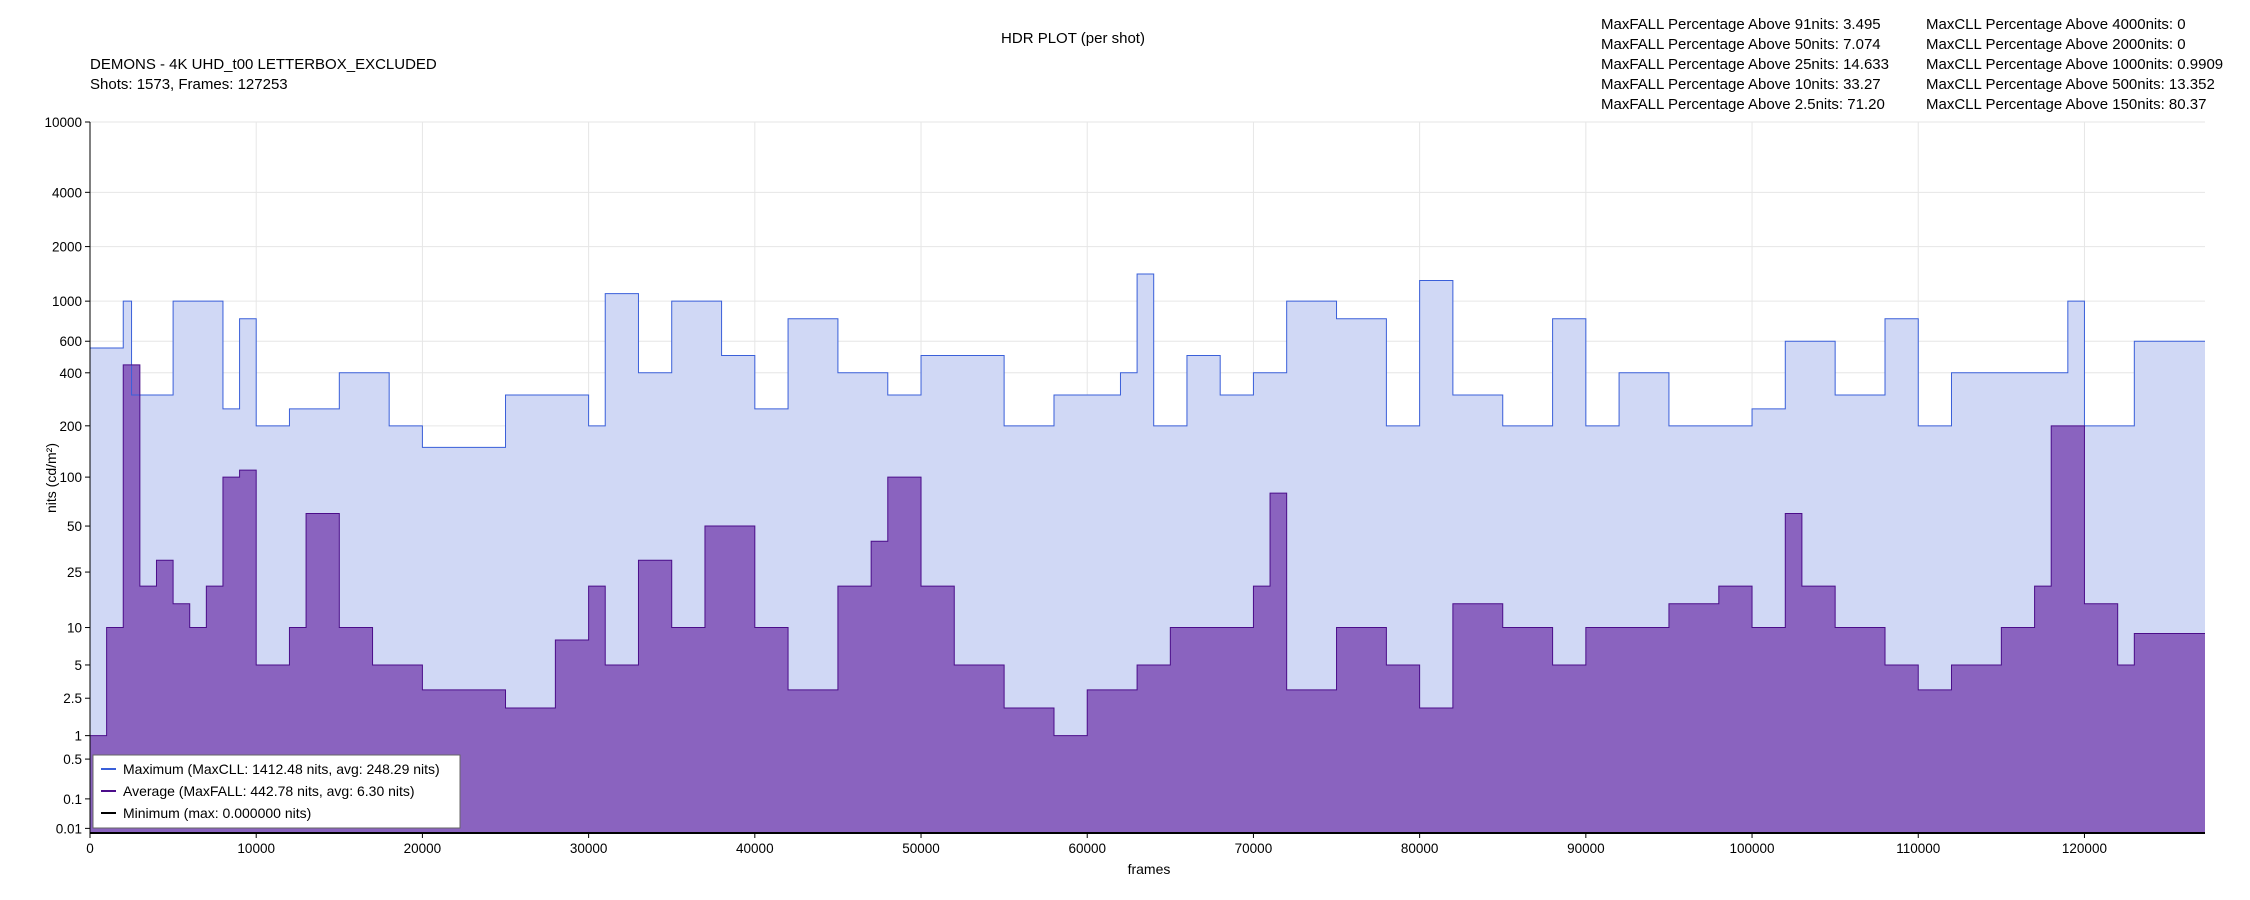 The width and height of the screenshot is (2250, 900). Describe the element at coordinates (256, 848) in the screenshot. I see `x-tick-label: 10000` at that location.